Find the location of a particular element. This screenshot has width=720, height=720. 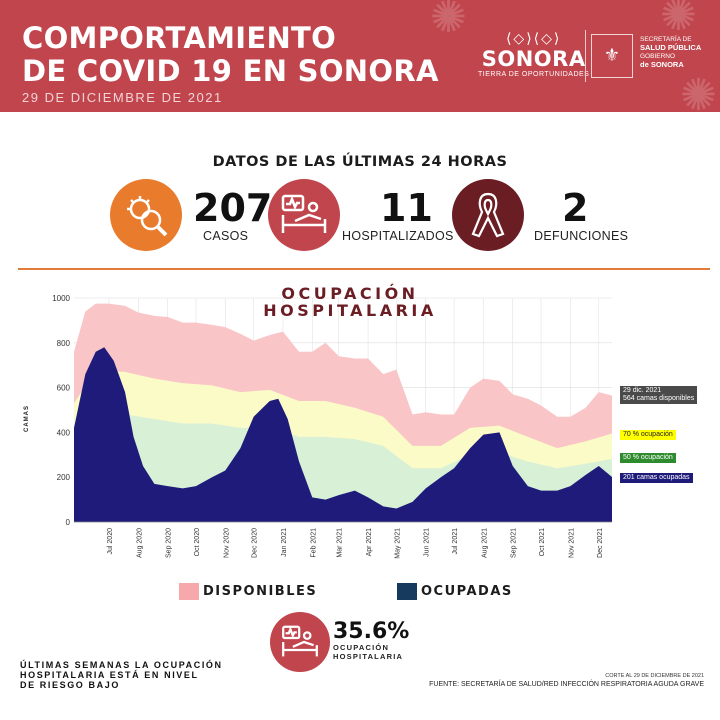

sonora-logo: ⟨◇⟩⟨◇⟩ SONORA TIERRA DE OPORTUNIDADES is located at coordinates (533, 54).